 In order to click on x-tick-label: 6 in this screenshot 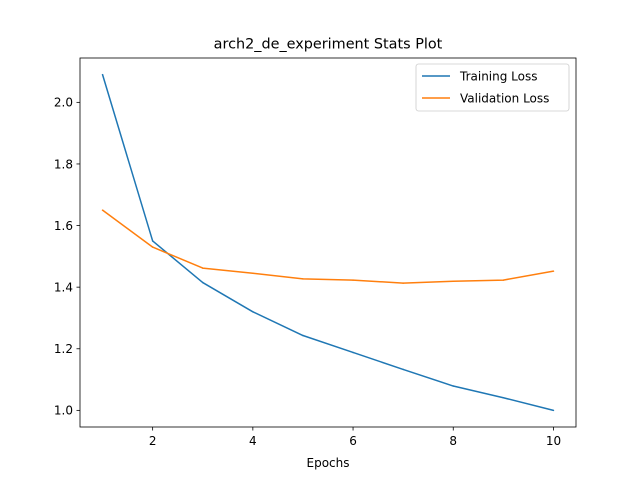, I will do `click(353, 441)`.